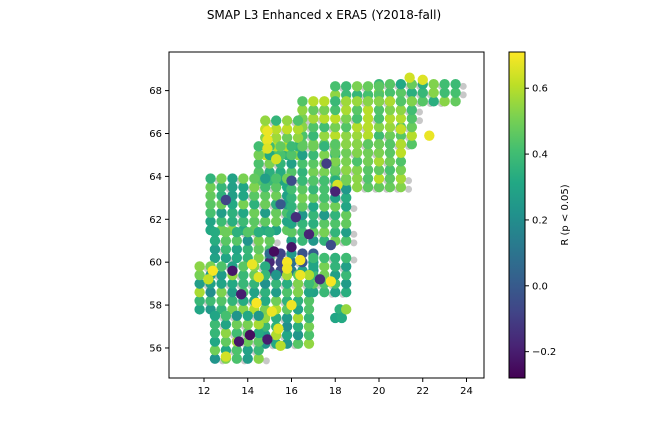 The height and width of the screenshot is (432, 648). I want to click on x-tick-label: 24, so click(466, 391).